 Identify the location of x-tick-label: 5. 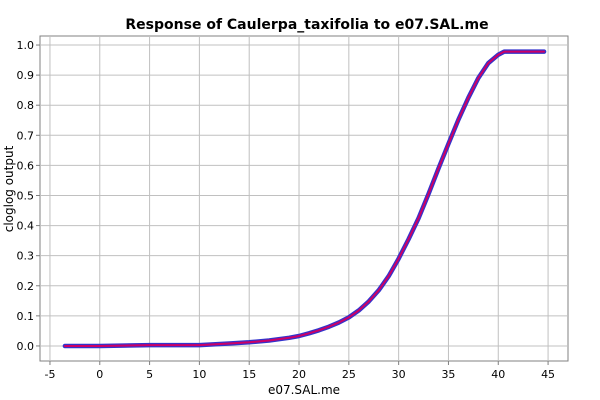
(149, 374).